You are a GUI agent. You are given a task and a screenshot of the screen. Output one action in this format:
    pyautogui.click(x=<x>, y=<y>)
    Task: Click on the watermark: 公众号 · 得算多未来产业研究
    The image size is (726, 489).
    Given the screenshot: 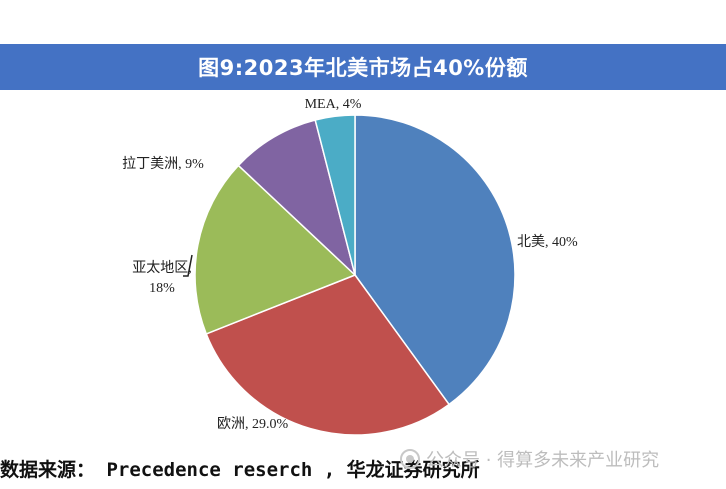 What is the action you would take?
    pyautogui.click(x=529, y=459)
    